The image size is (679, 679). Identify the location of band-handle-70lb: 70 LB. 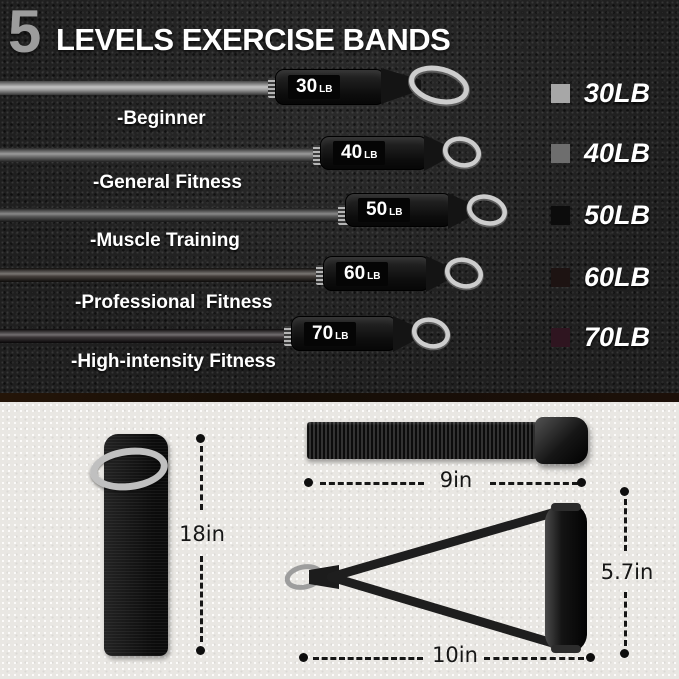
(344, 333).